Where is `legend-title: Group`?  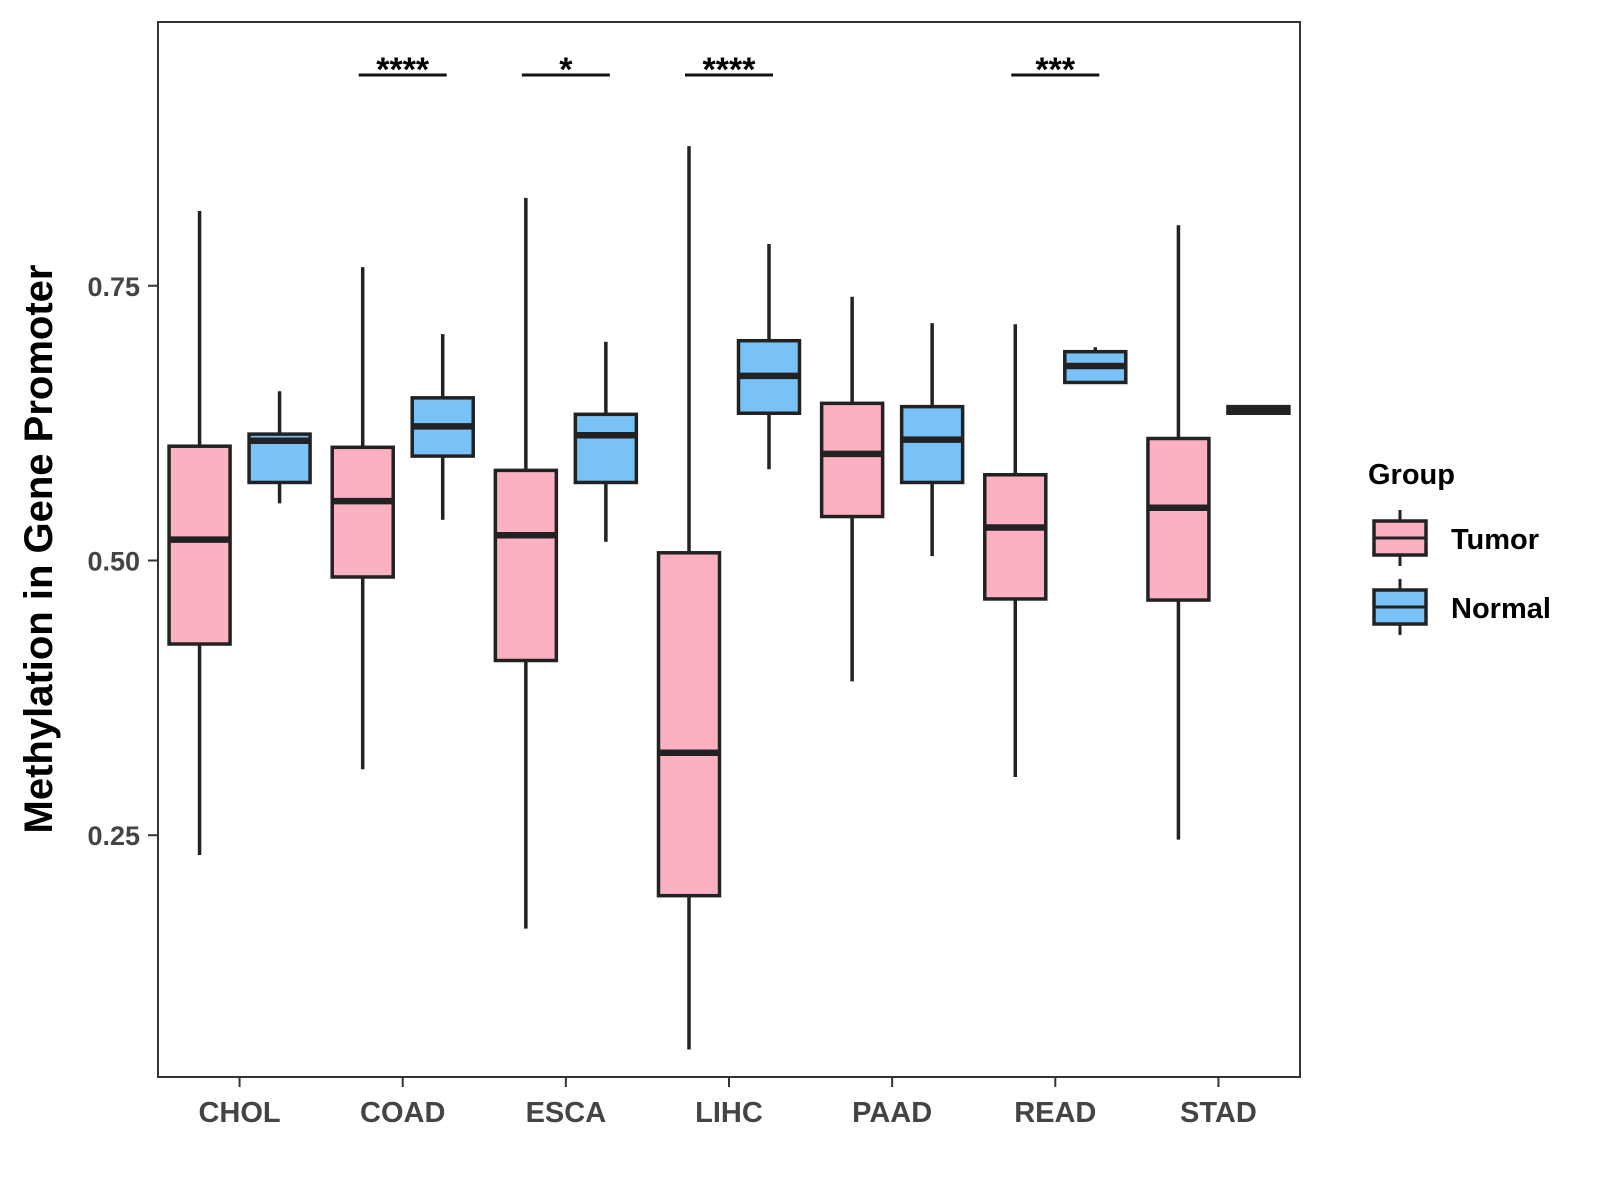 legend-title: Group is located at coordinates (1411, 475).